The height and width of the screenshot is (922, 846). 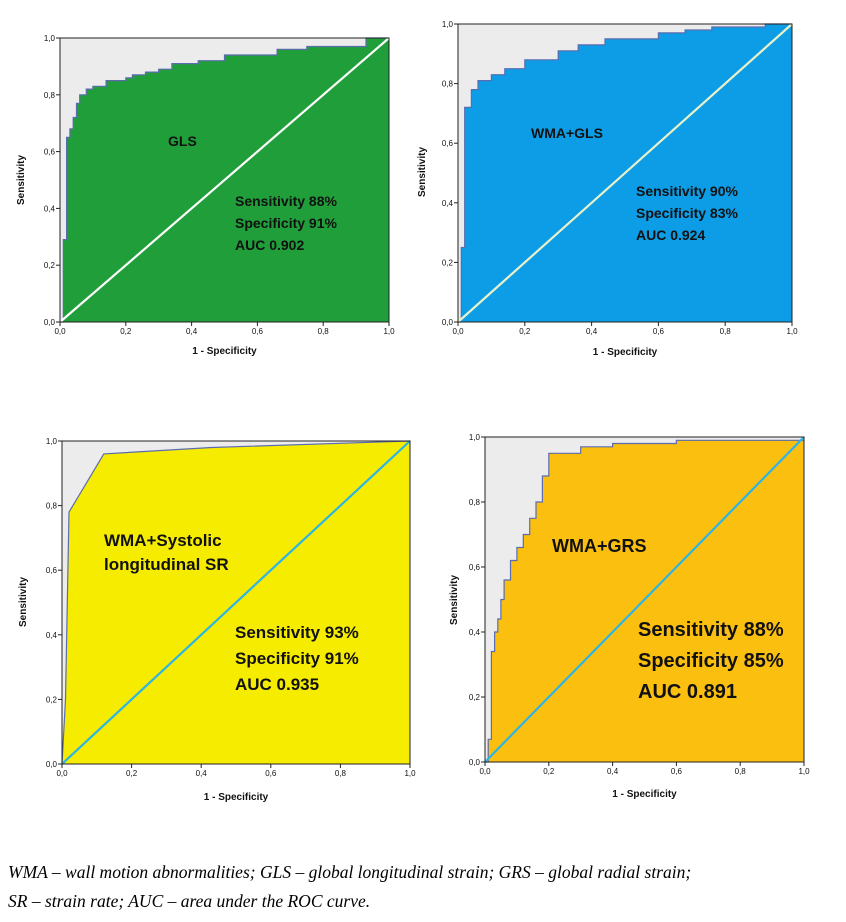 I want to click on chart-title: GLS, so click(x=182, y=141).